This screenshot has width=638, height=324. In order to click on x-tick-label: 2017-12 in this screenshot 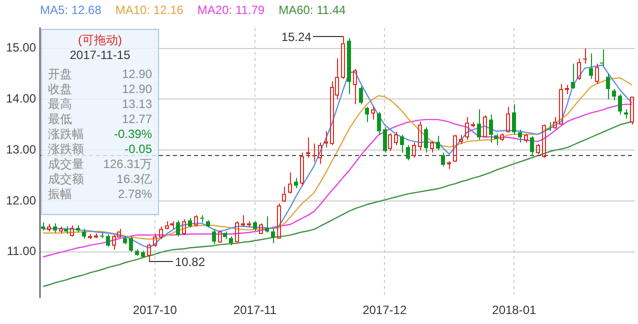, I will do `click(384, 310)`.